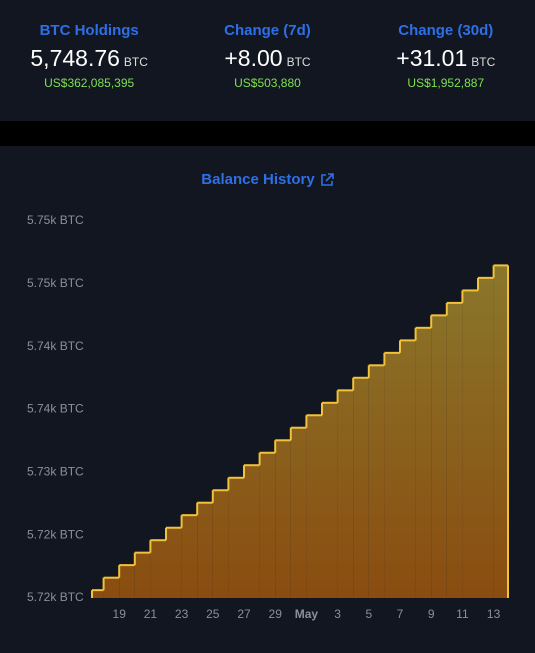 The height and width of the screenshot is (653, 535). I want to click on x-tick-label: 21, so click(151, 614).